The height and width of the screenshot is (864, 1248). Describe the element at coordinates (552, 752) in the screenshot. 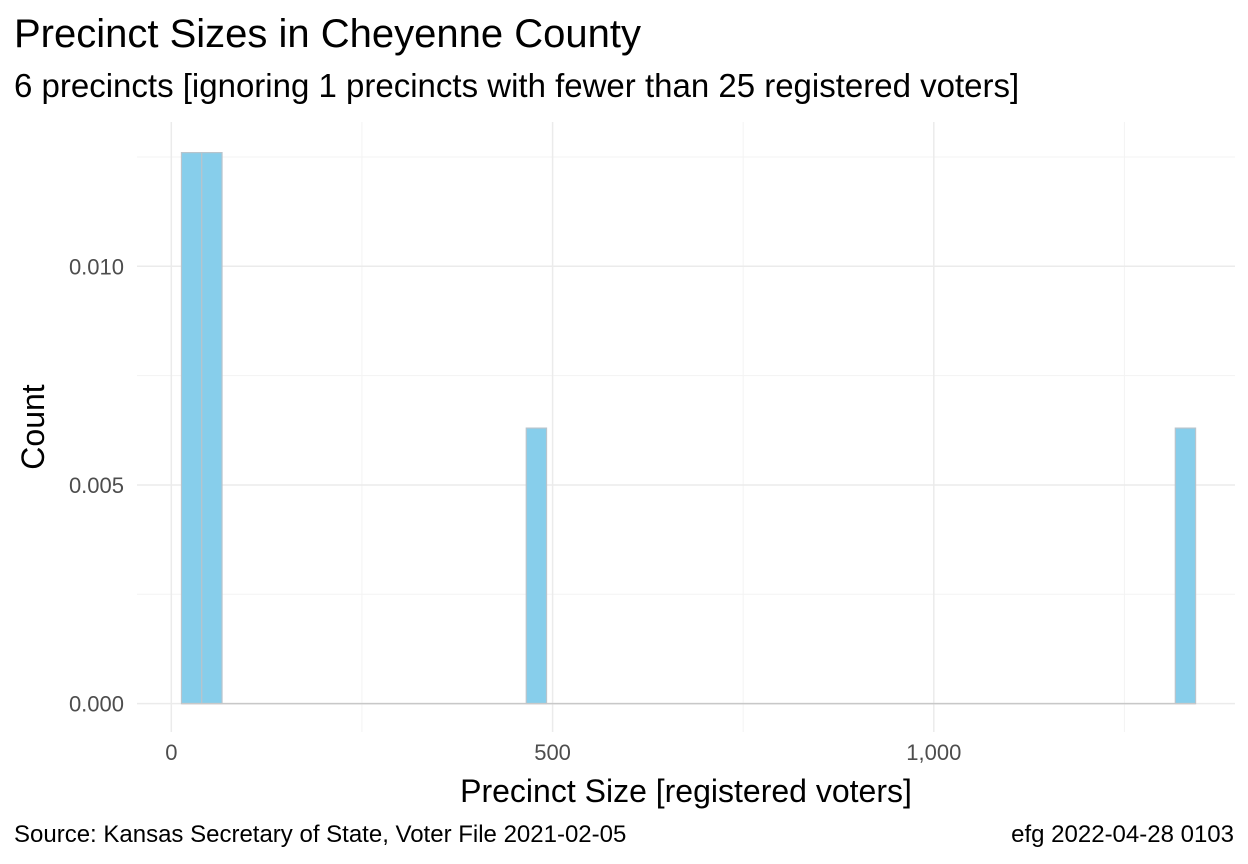

I see `x-tick-label: 500` at that location.